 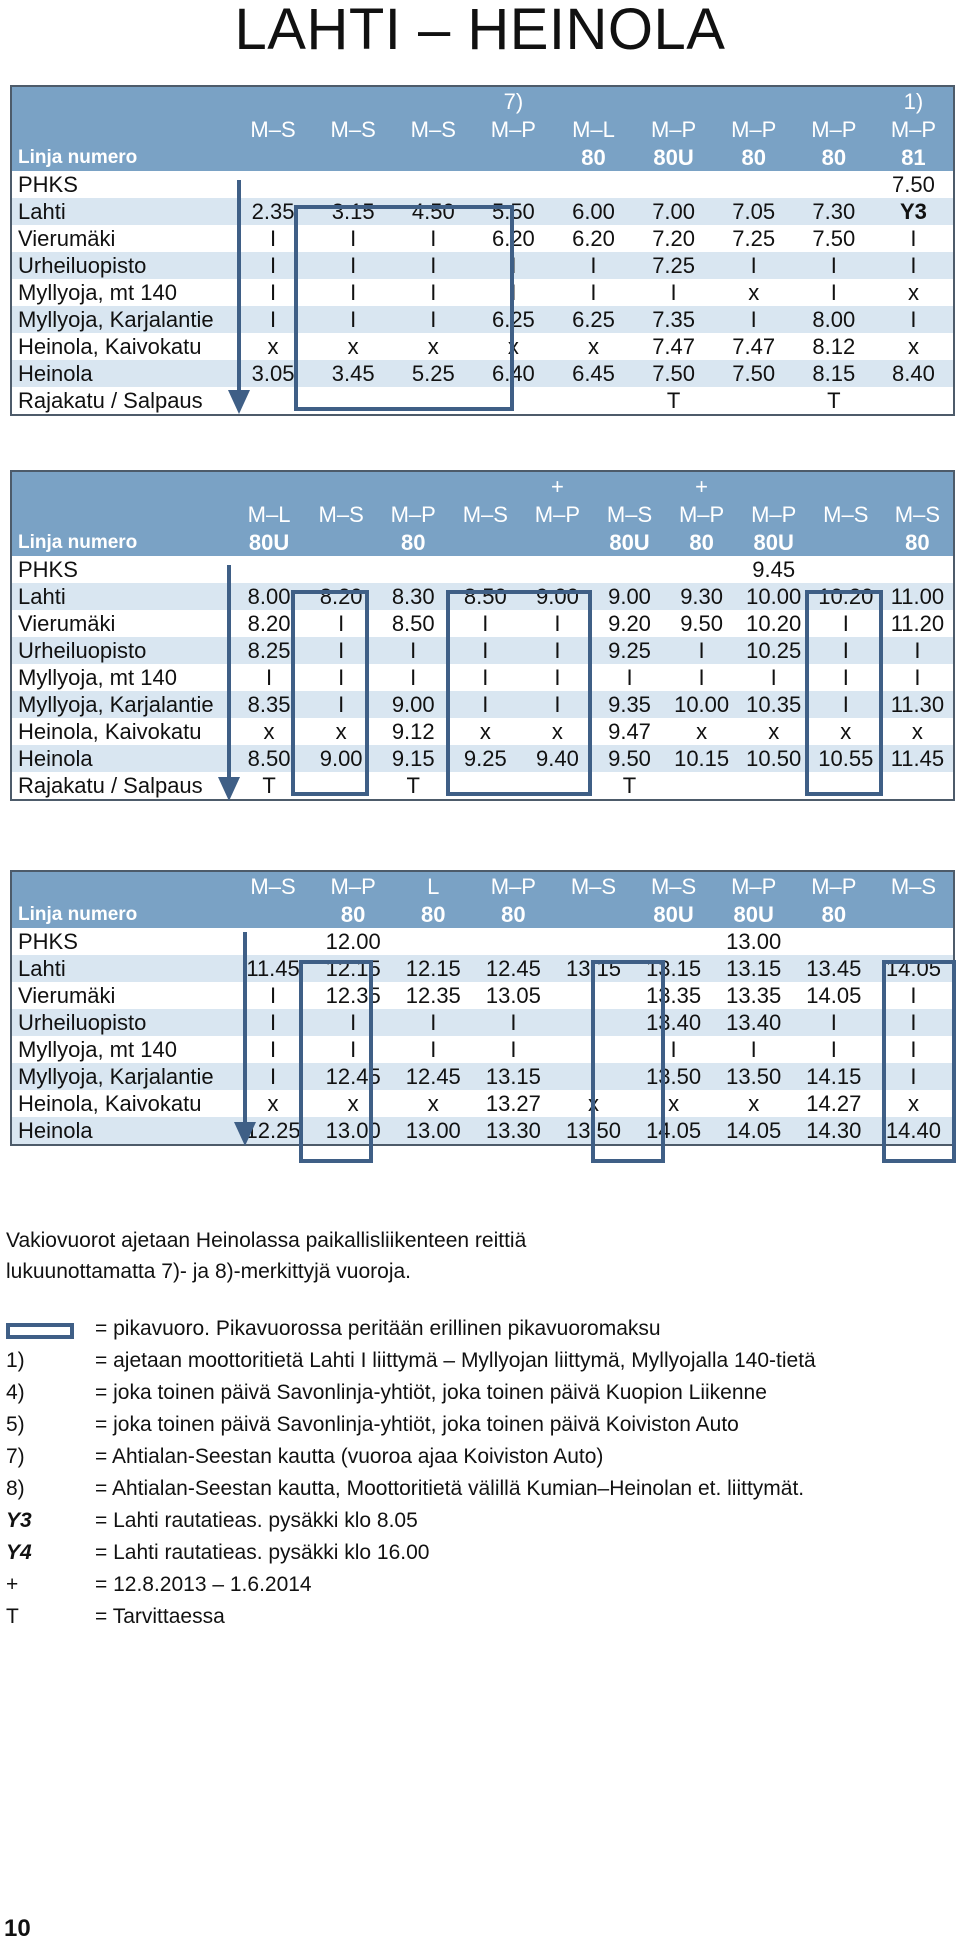 What do you see at coordinates (513, 995) in the screenshot?
I see `time-cell: 13.05` at bounding box center [513, 995].